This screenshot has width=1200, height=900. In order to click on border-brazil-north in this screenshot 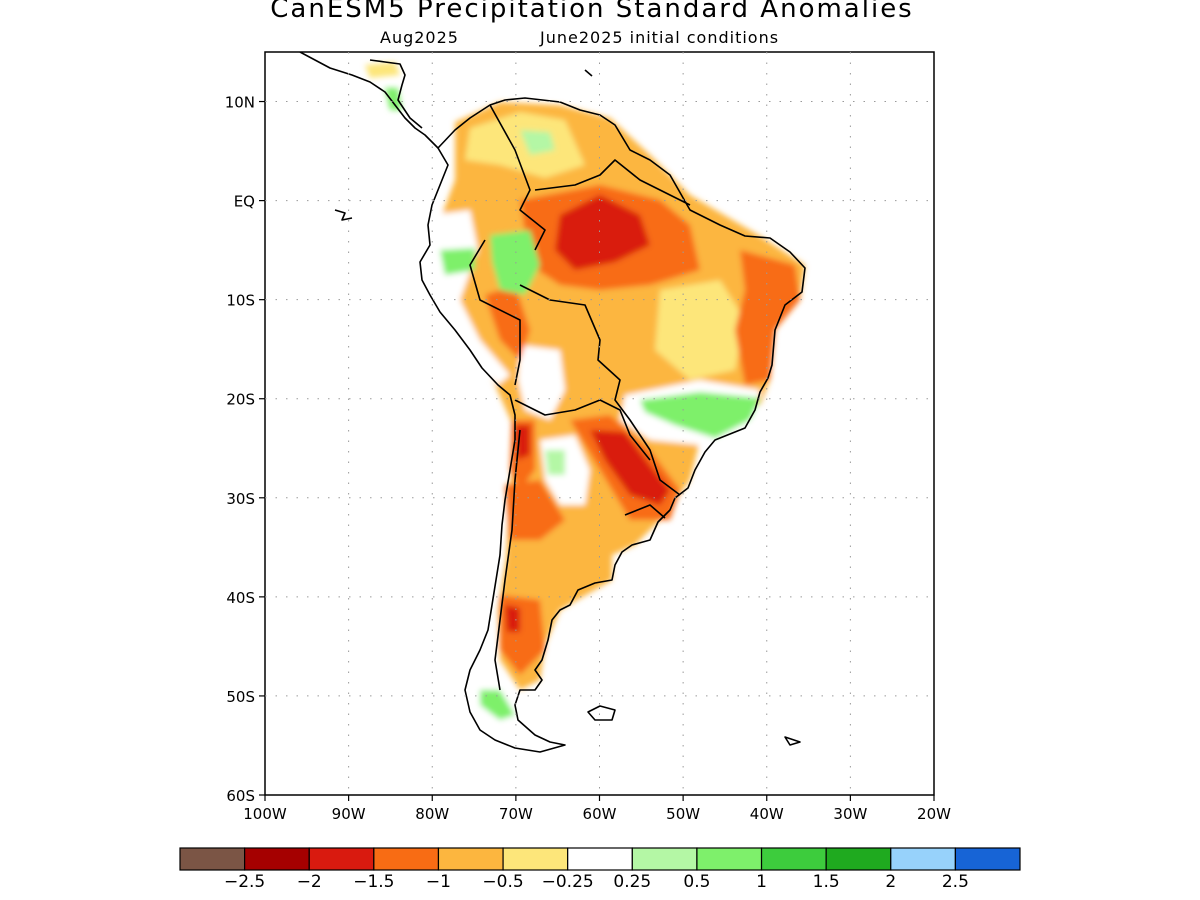, I will do `click(612, 182)`.